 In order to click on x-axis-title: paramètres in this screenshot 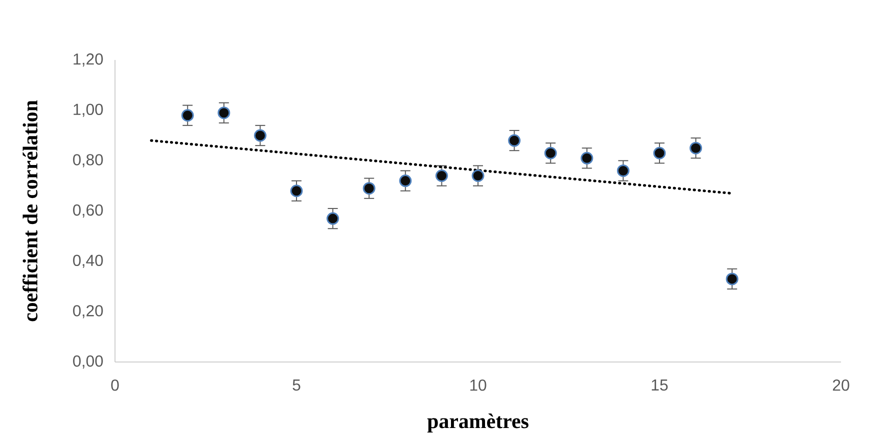, I will do `click(477, 423)`.